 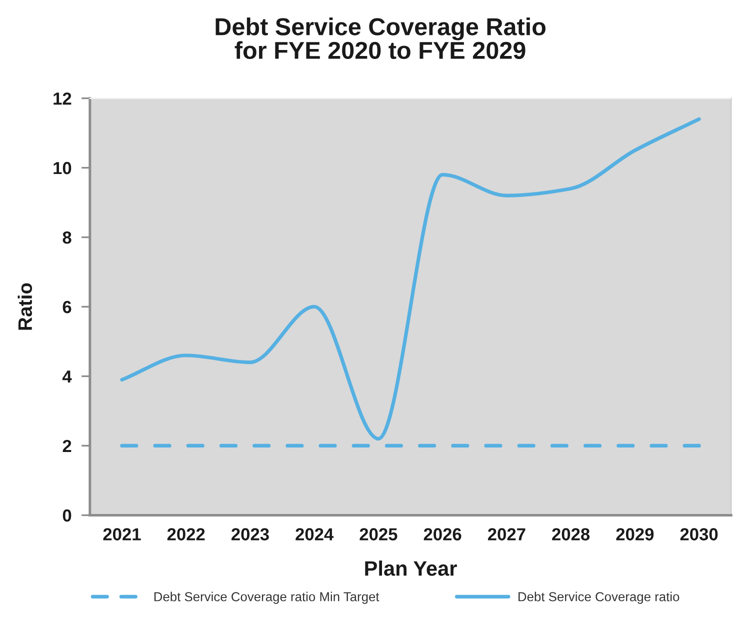 What do you see at coordinates (379, 534) in the screenshot?
I see `x-tick-label: 2025` at bounding box center [379, 534].